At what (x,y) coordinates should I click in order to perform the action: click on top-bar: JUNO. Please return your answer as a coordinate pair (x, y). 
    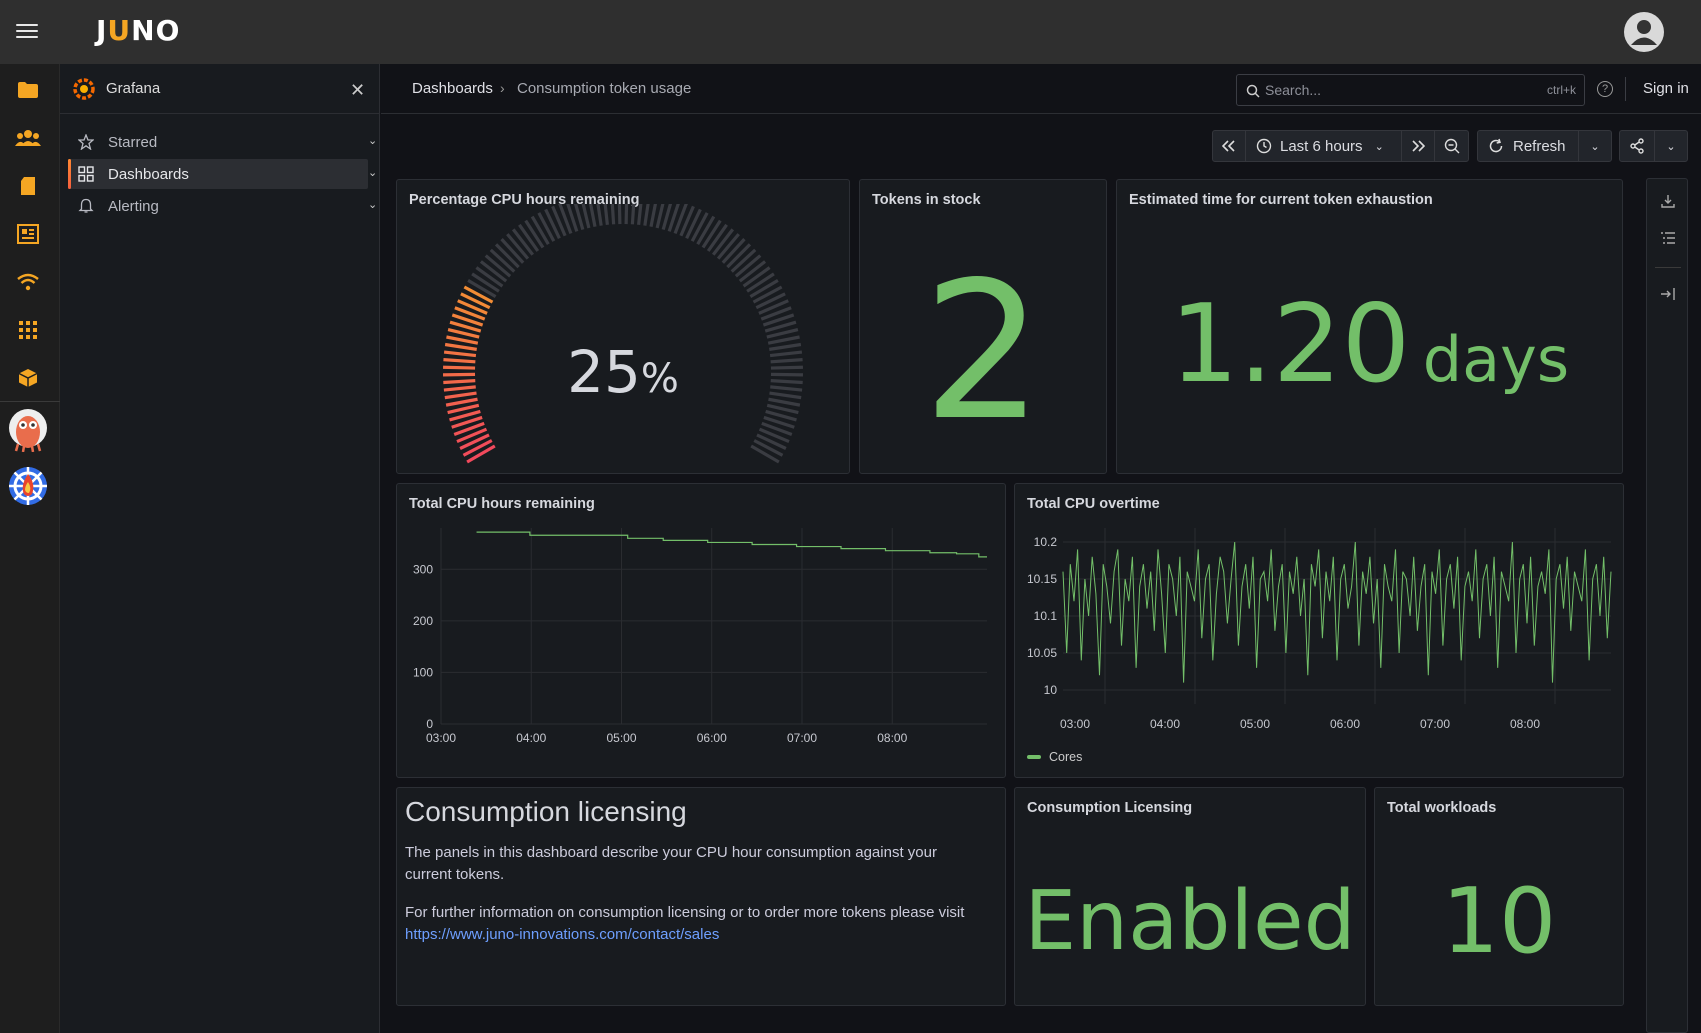
    Looking at the image, I should click on (850, 32).